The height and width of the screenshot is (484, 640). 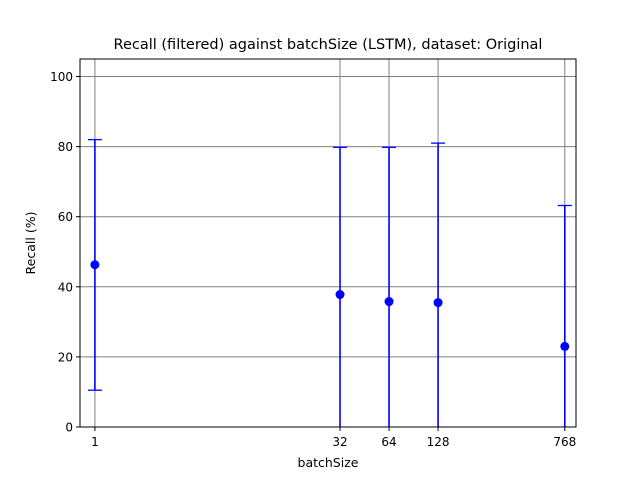 I want to click on x-ticks: 1 32 64 128 768, so click(x=333, y=438).